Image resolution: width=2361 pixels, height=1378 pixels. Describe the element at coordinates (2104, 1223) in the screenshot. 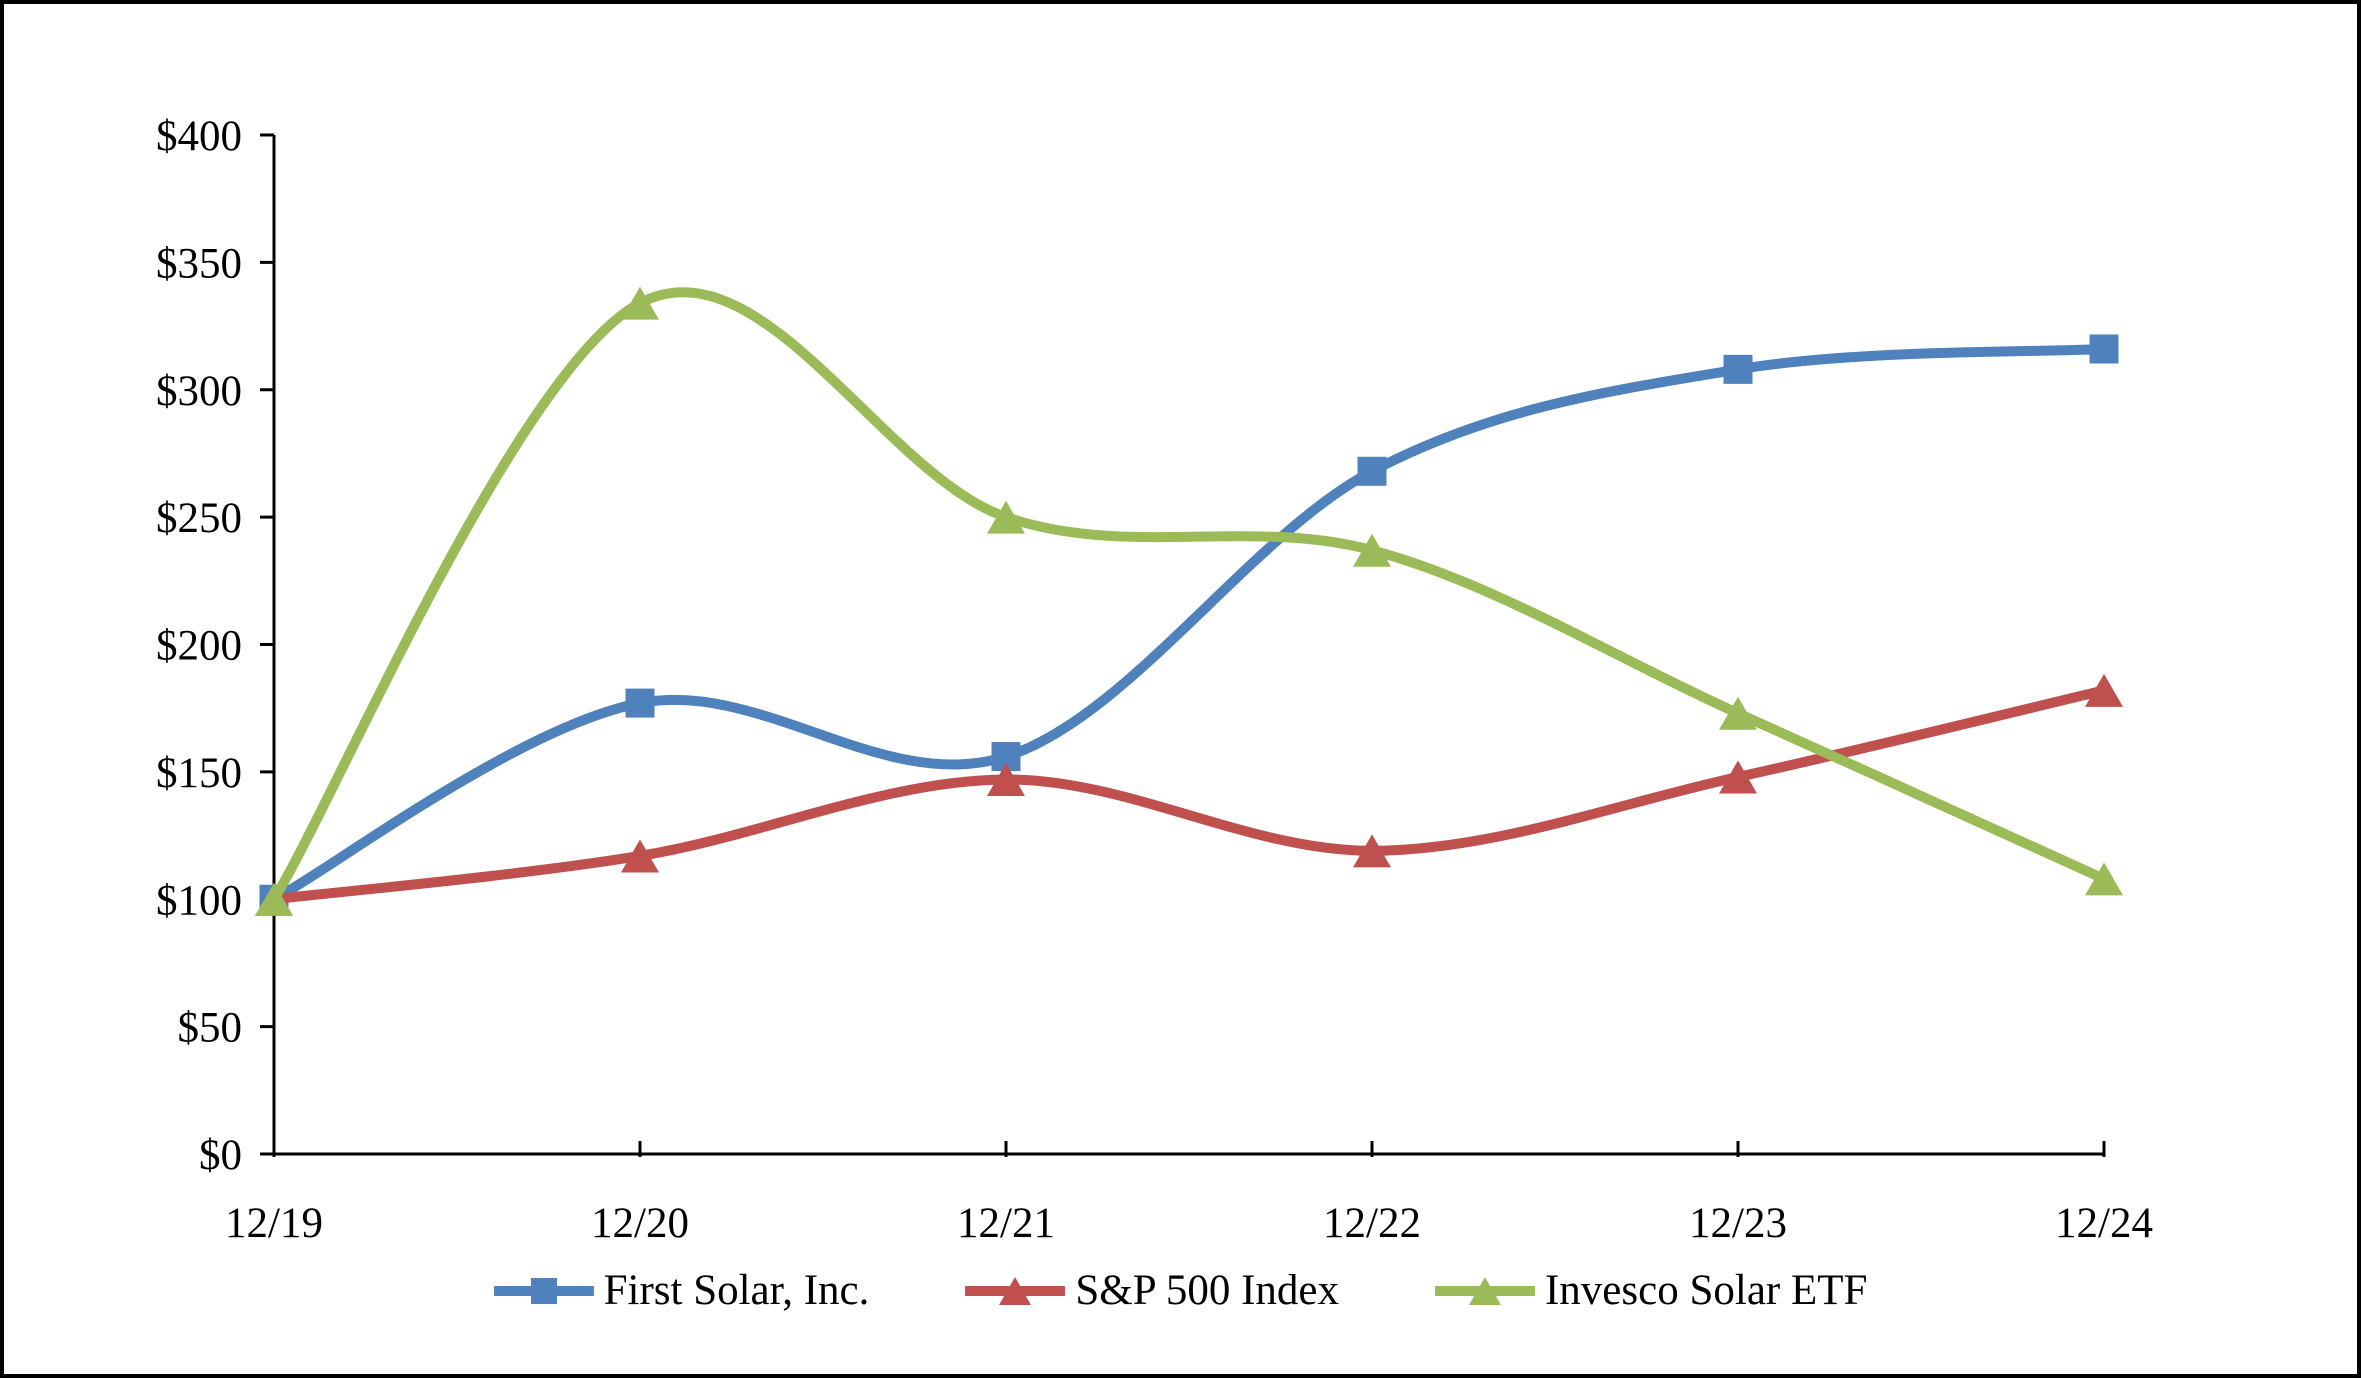

I see `x-axis-tick-label: 12/24` at that location.